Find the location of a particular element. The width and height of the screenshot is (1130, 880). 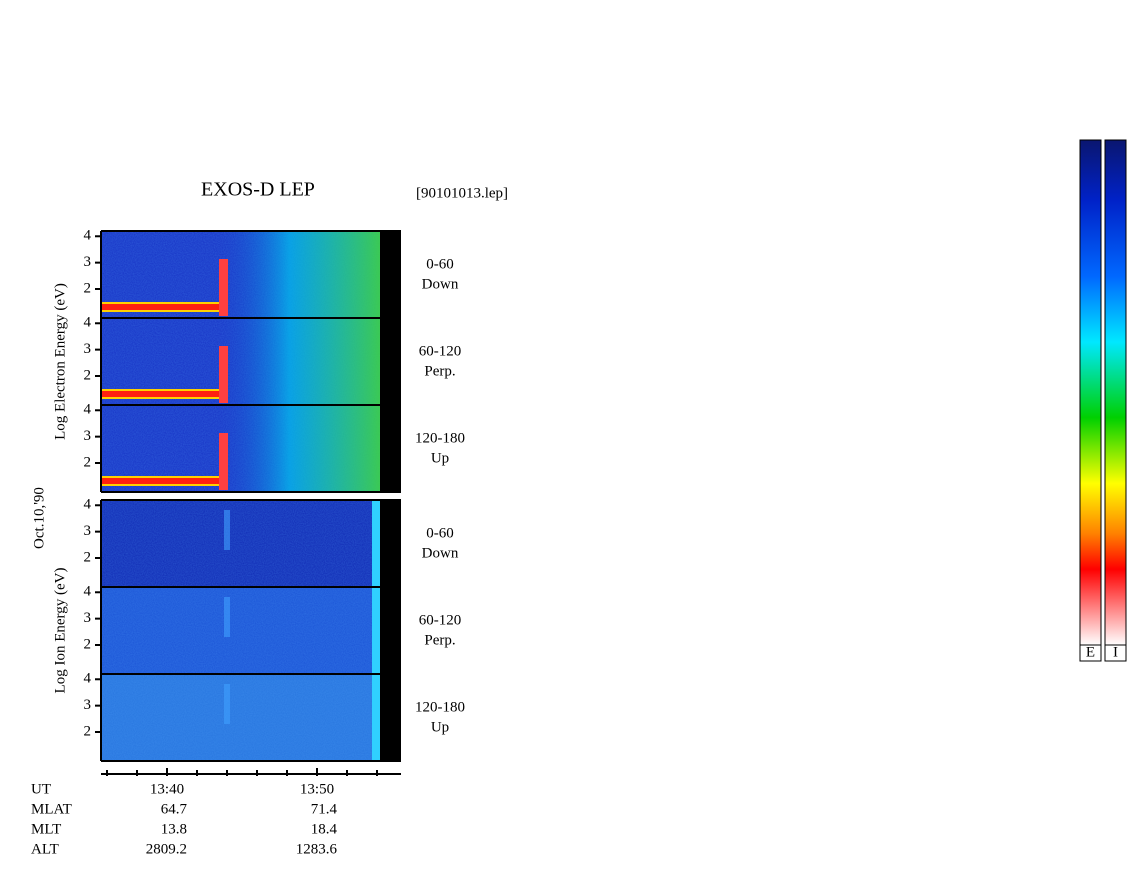

colorbar-label: E is located at coordinates (1090, 652).